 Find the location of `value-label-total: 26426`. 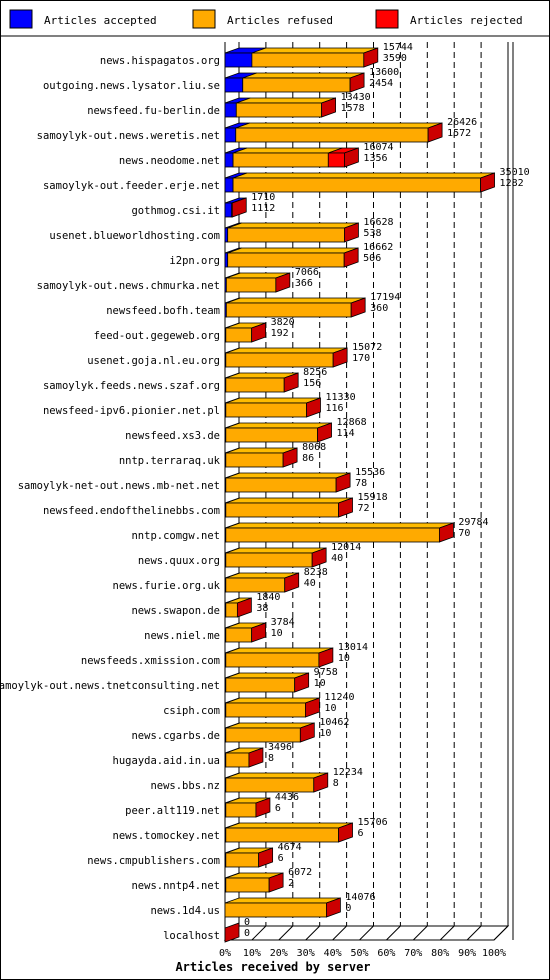

value-label-total: 26426 is located at coordinates (462, 122).